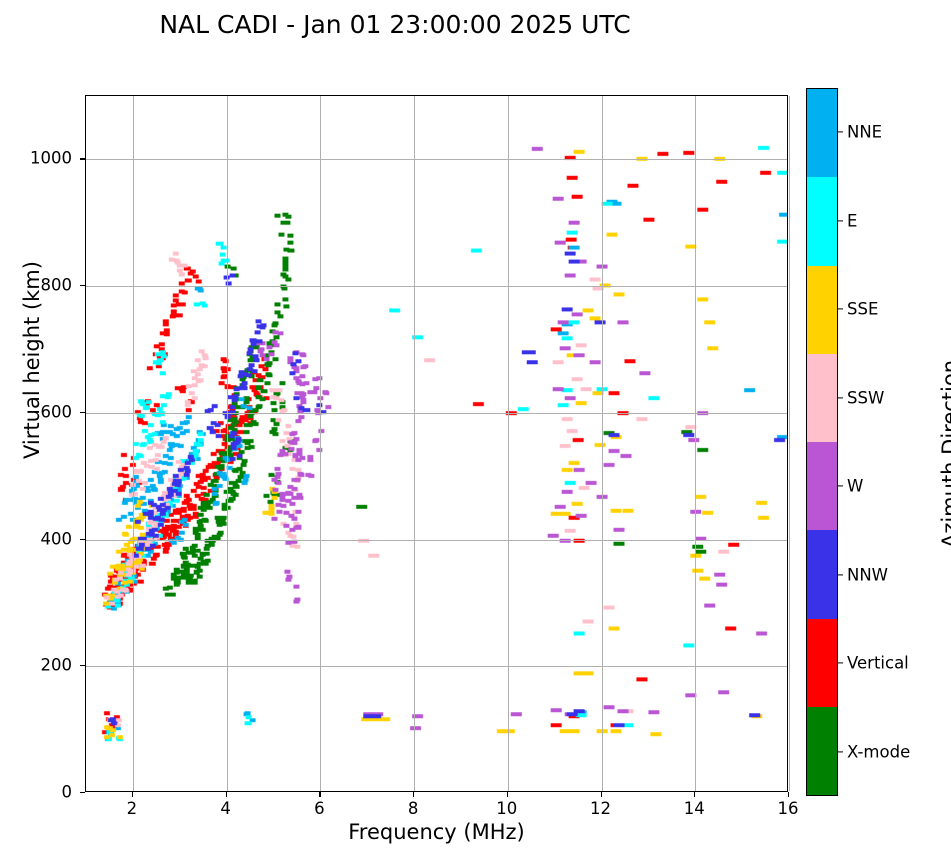 This screenshot has width=951, height=856. I want to click on colorbar-label-x-mode: X-mode, so click(879, 752).